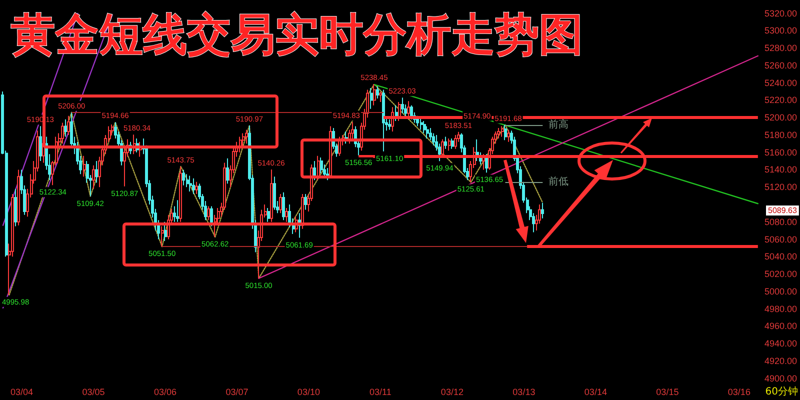 The height and width of the screenshot is (400, 800). What do you see at coordinates (783, 211) in the screenshot?
I see `text: 5089.63` at bounding box center [783, 211].